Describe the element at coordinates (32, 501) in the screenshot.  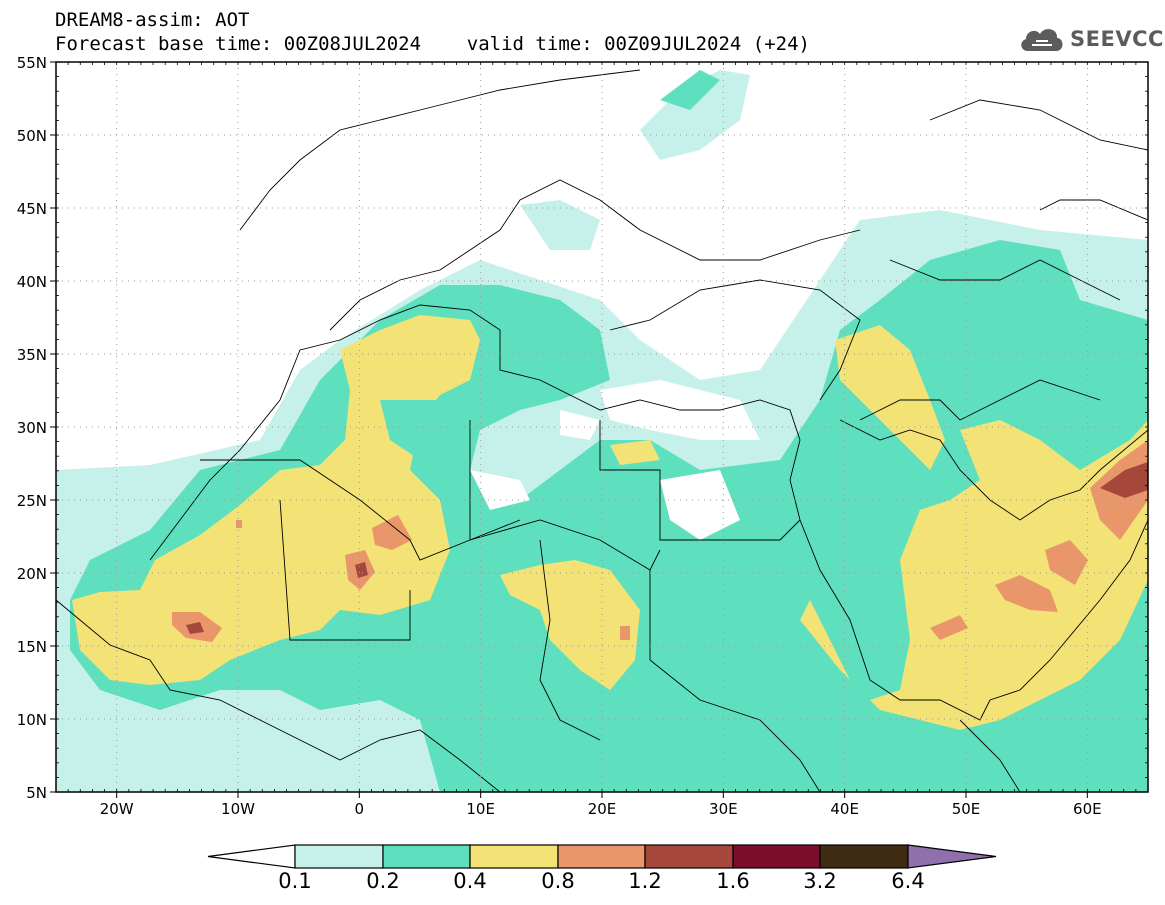
I see `lat-label: 25N` at that location.